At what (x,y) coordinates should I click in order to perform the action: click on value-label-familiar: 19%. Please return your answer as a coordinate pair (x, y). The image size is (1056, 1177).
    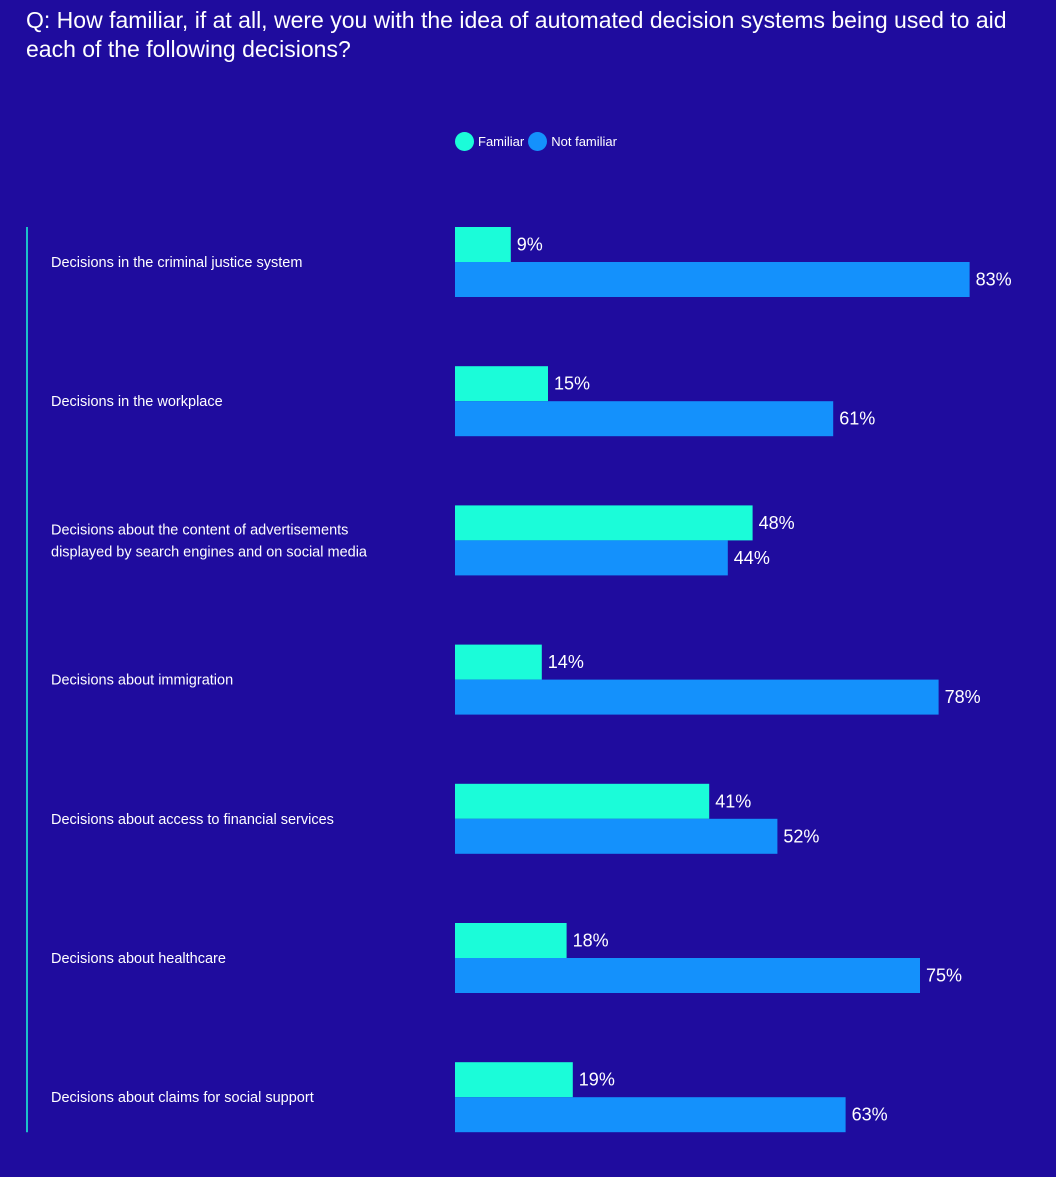
    Looking at the image, I should click on (597, 1080).